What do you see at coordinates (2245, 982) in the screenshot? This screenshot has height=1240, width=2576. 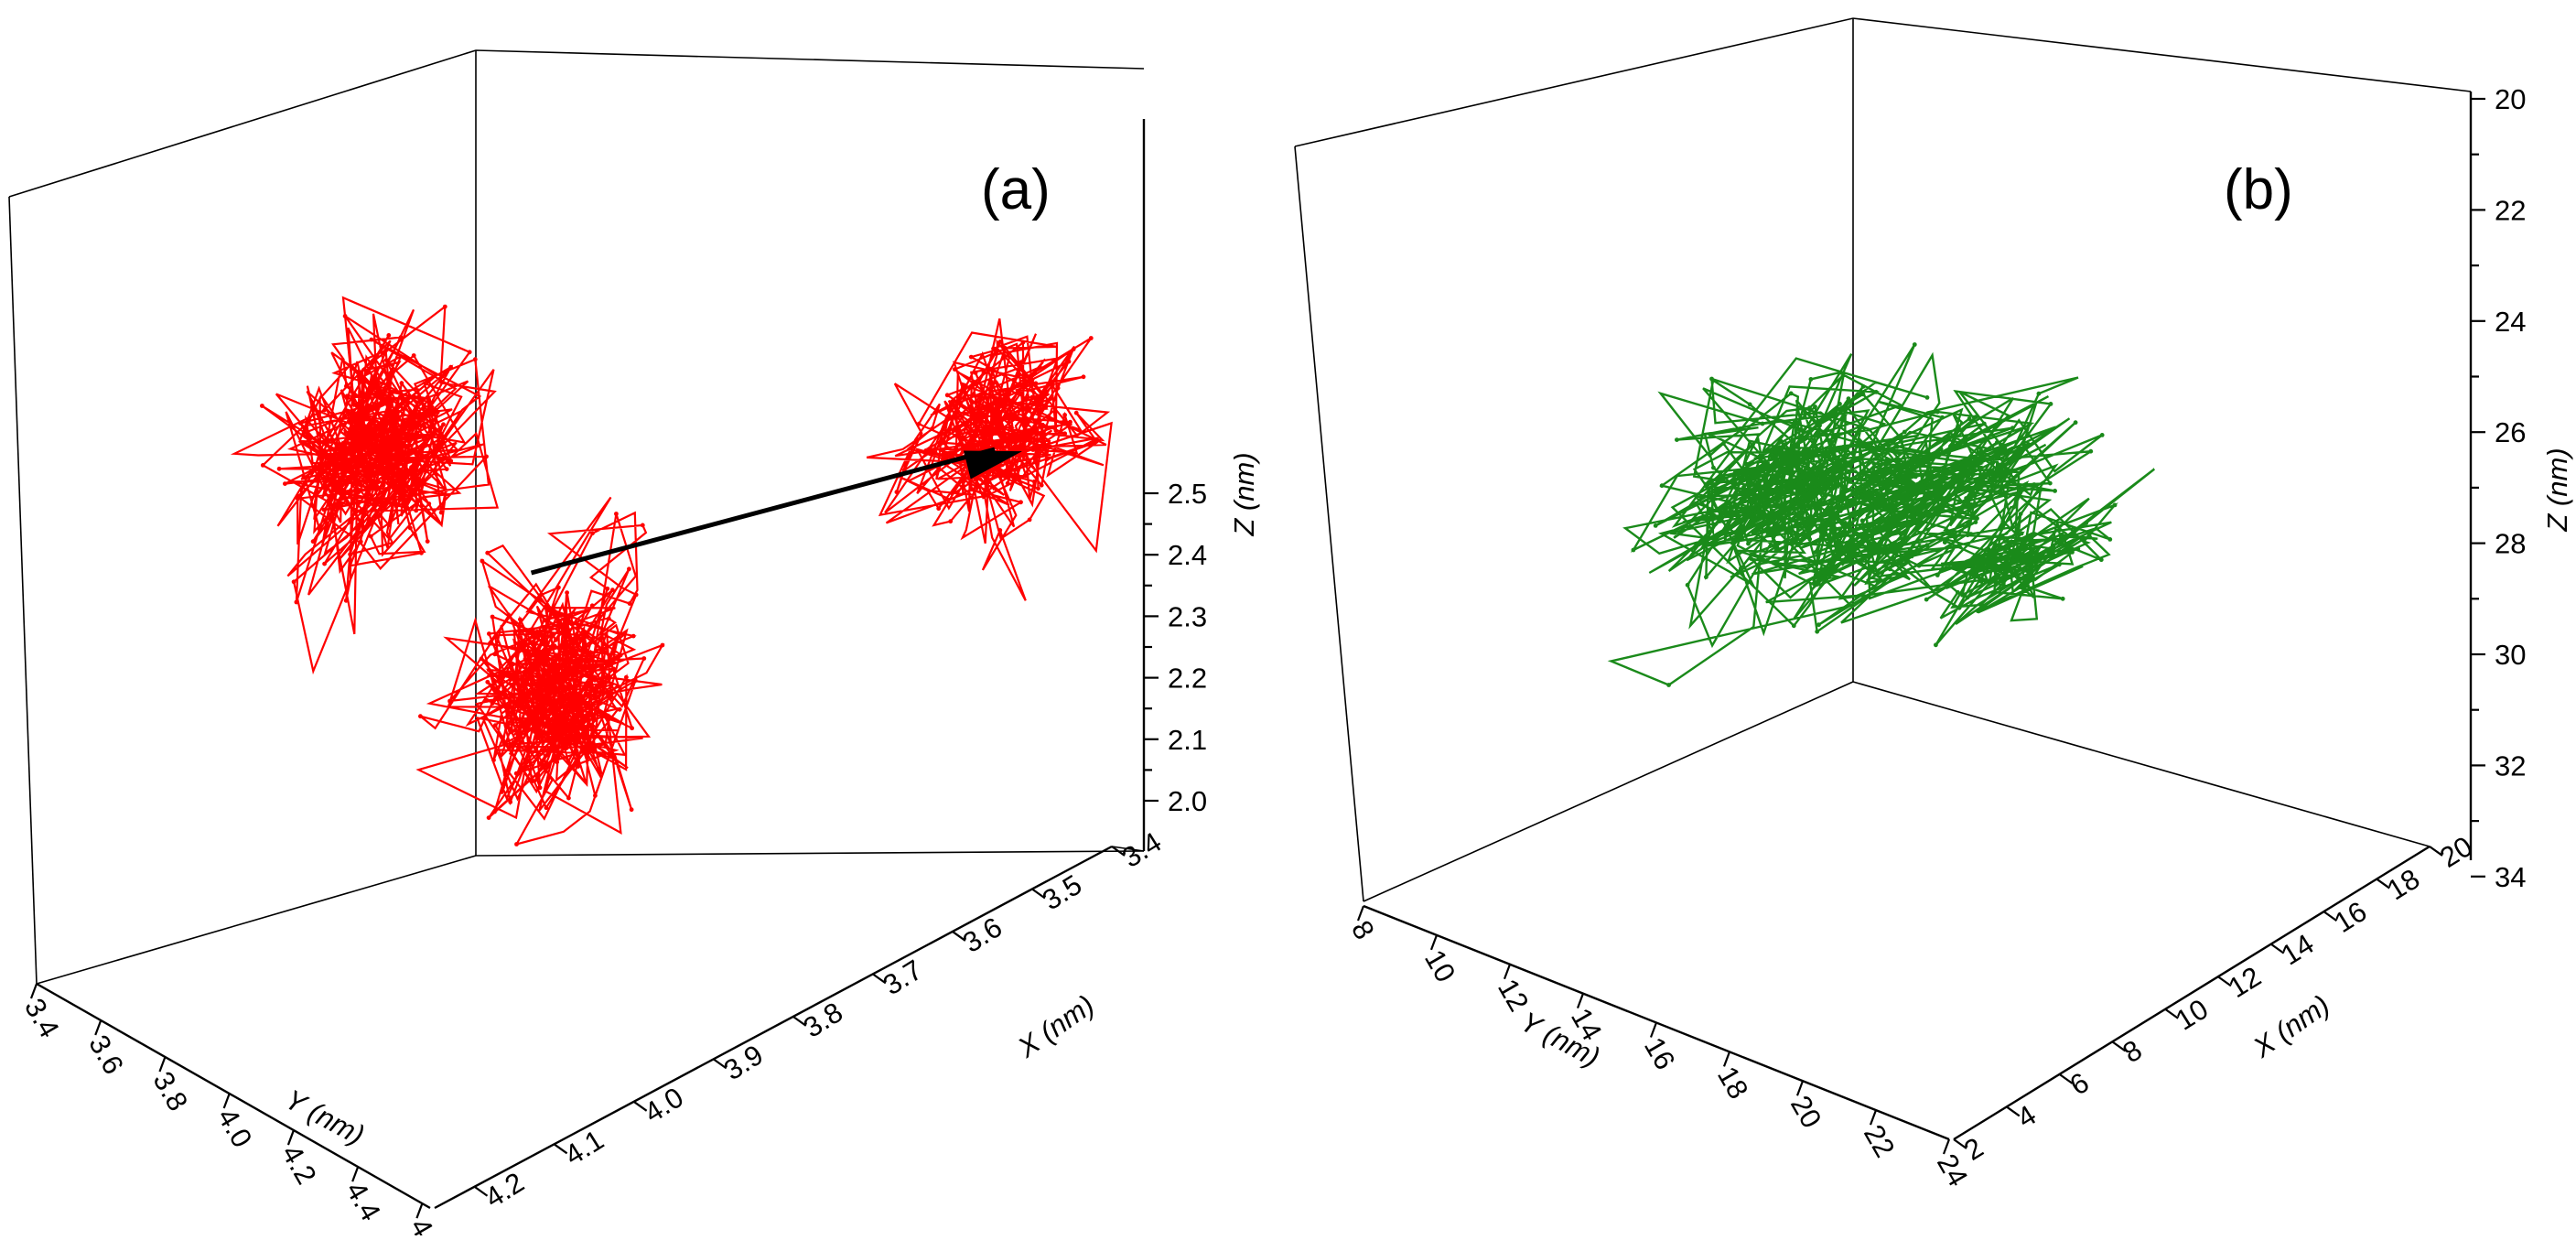 I see `x-tick-label-12: 12` at bounding box center [2245, 982].